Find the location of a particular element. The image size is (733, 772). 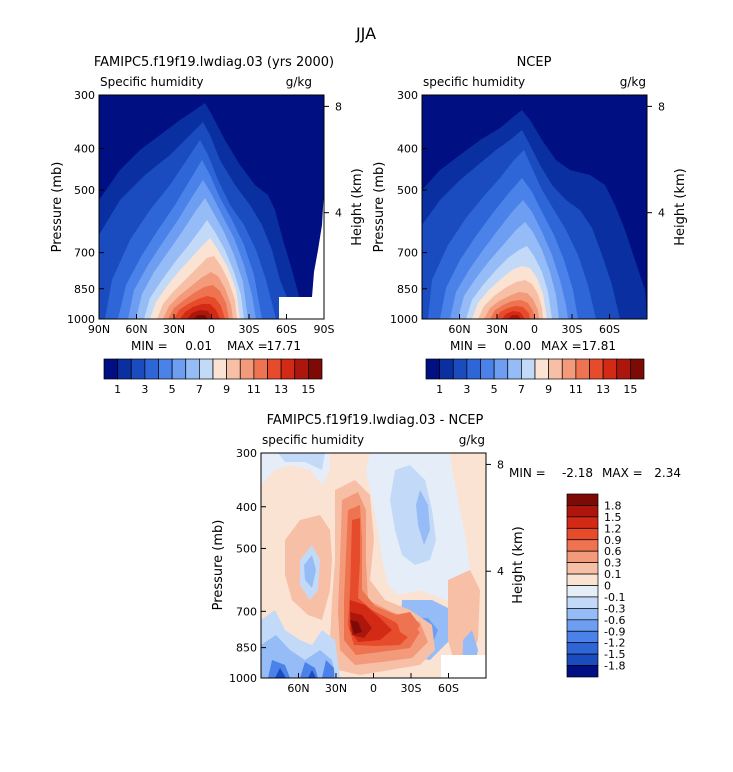

colorbar-label: -0.3 is located at coordinates (614, 608).